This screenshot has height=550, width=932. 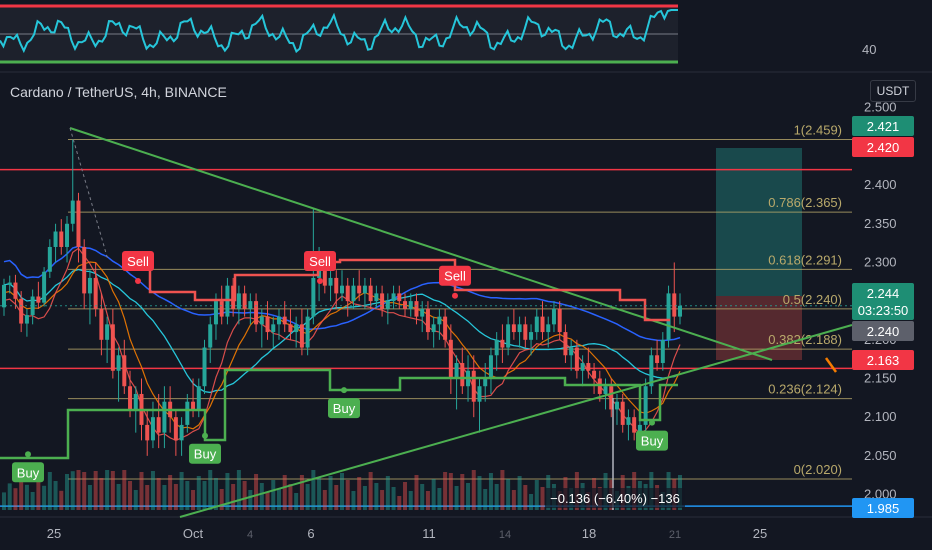 What do you see at coordinates (193, 533) in the screenshot?
I see `x-tick-label: Oct` at bounding box center [193, 533].